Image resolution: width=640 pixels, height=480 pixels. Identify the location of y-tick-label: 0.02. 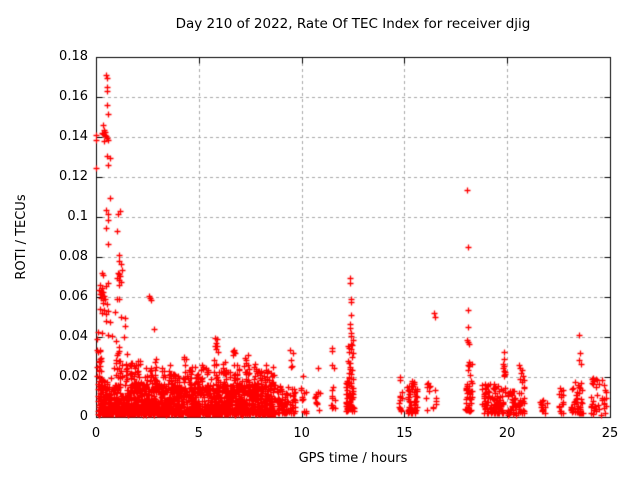
(73, 376).